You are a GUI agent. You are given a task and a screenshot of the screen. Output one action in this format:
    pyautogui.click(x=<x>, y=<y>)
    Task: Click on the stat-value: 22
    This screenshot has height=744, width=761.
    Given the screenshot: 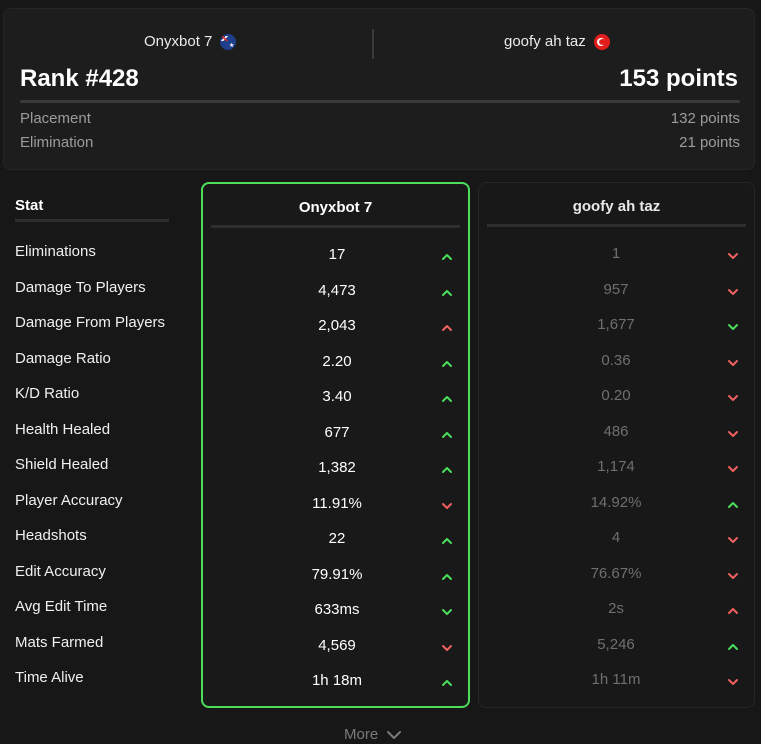 What is the action you would take?
    pyautogui.click(x=337, y=538)
    